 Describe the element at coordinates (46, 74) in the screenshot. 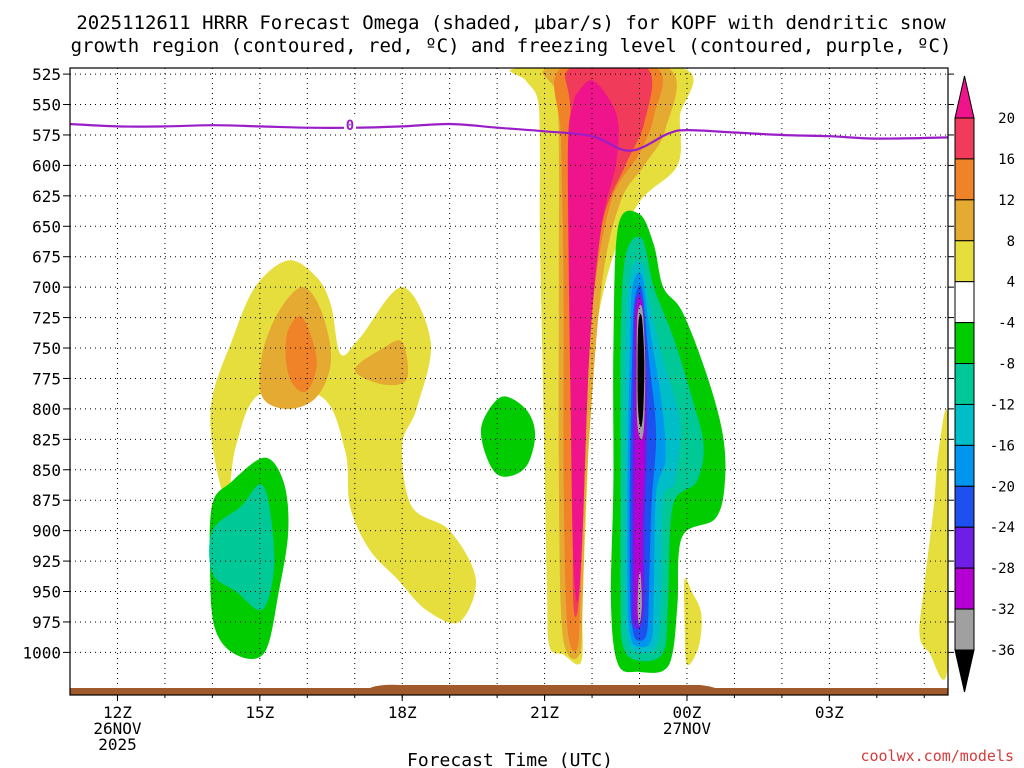

I see `y-tick-label: 525` at that location.